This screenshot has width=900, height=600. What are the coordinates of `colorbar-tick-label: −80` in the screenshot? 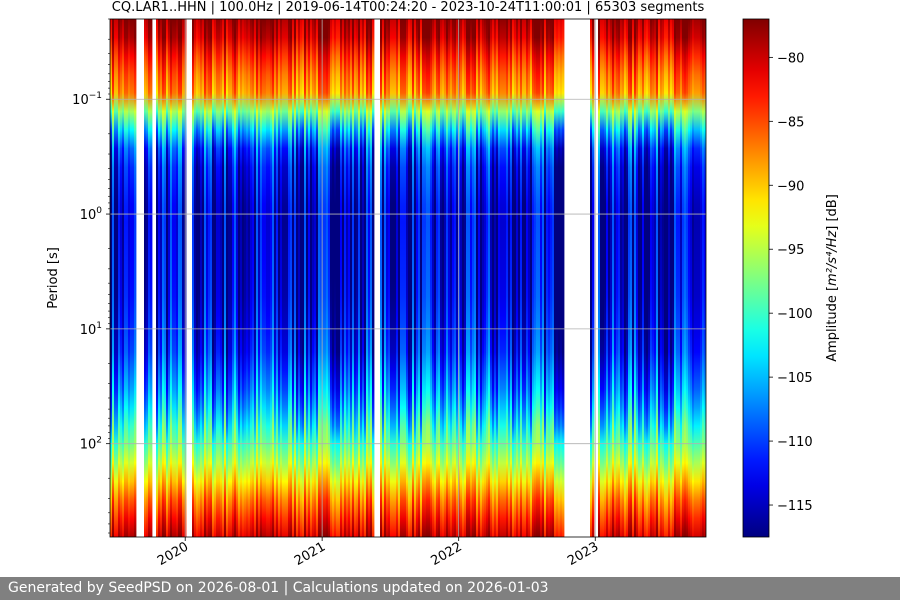 It's located at (790, 58).